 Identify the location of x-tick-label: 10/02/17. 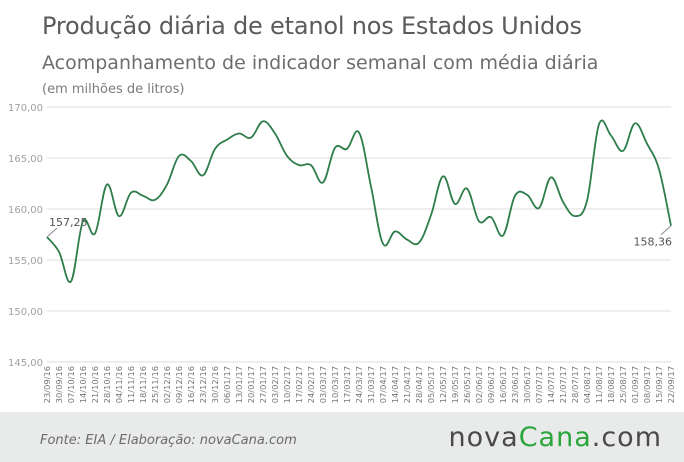
(287, 384).